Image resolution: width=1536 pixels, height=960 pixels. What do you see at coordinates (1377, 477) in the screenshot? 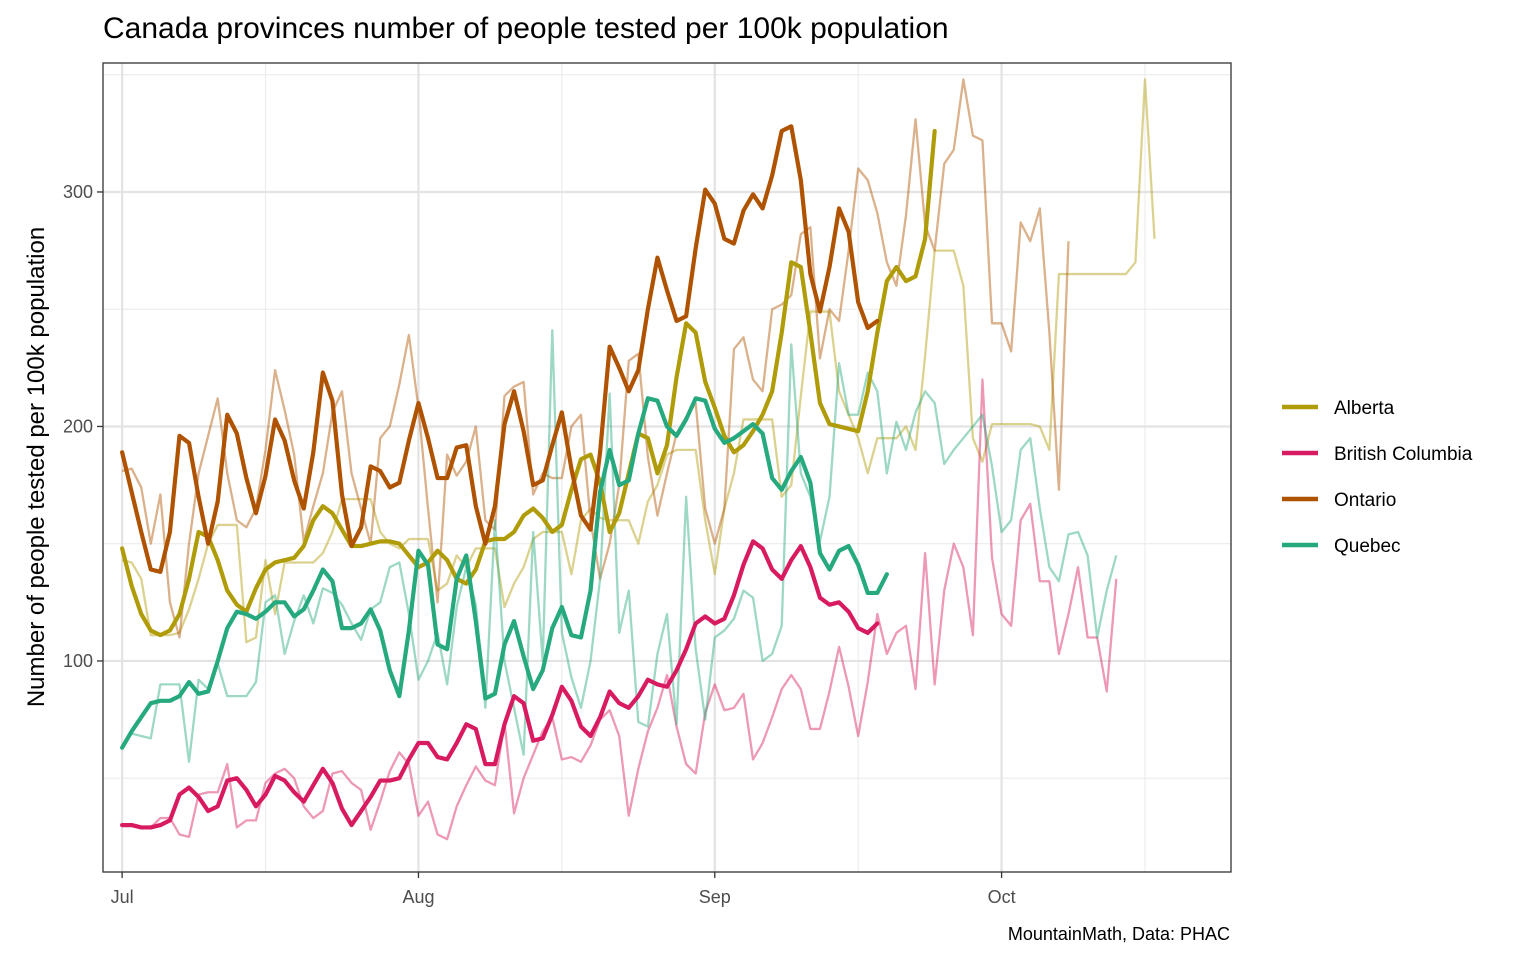
I see `legend: Alberta British Columbia Ontario Quebec` at bounding box center [1377, 477].